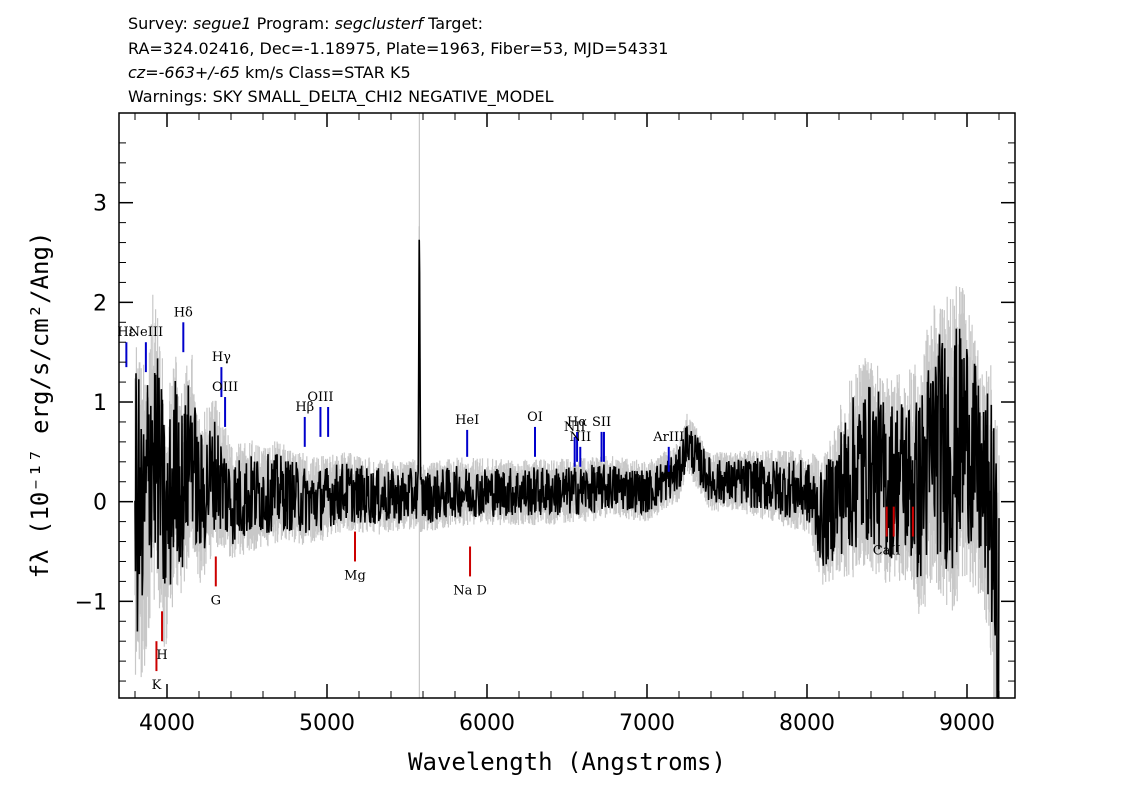 This screenshot has height=810, width=1134. Describe the element at coordinates (327, 723) in the screenshot. I see `x-tick-label: 5000` at that location.